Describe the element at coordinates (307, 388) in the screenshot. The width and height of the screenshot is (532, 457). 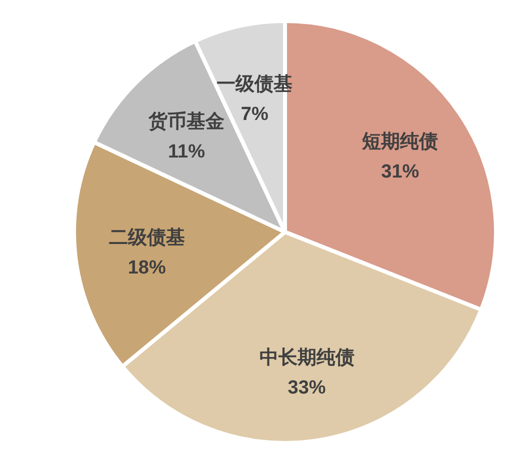
I see `data-label: 33%` at that location.